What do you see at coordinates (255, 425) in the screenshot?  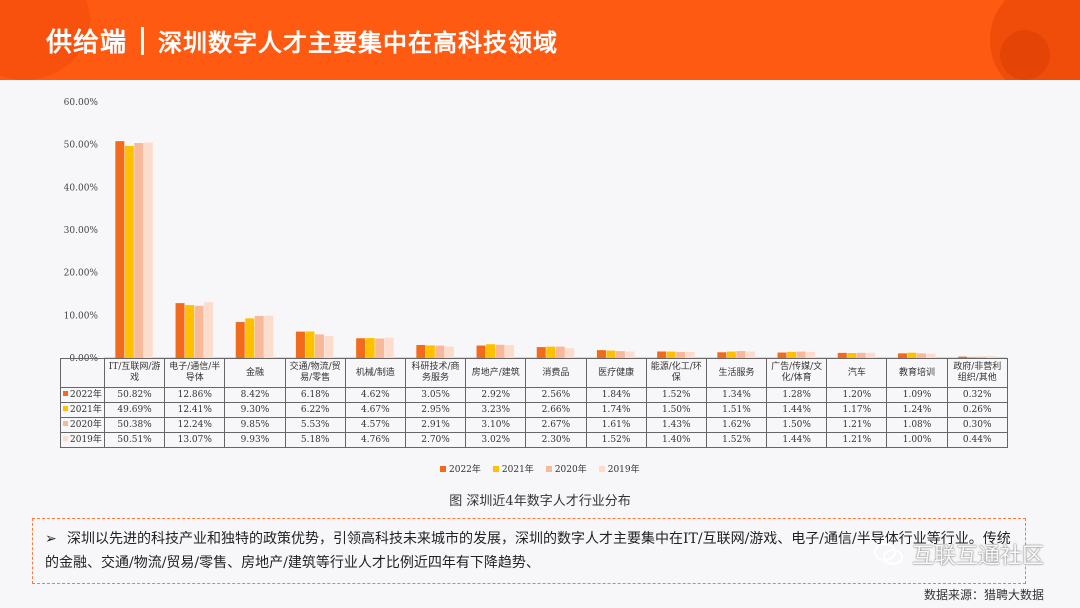 I see `value-cell: 9.85%` at bounding box center [255, 425].